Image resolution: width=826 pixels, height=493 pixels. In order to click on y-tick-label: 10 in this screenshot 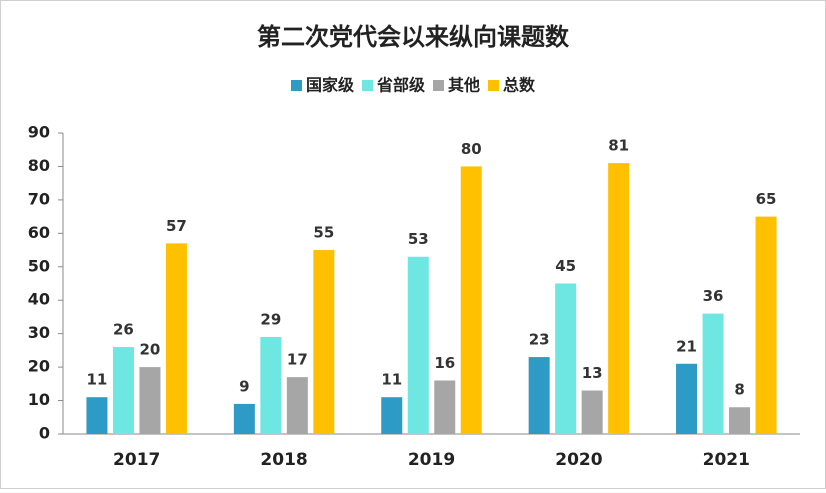, I will do `click(39, 399)`.